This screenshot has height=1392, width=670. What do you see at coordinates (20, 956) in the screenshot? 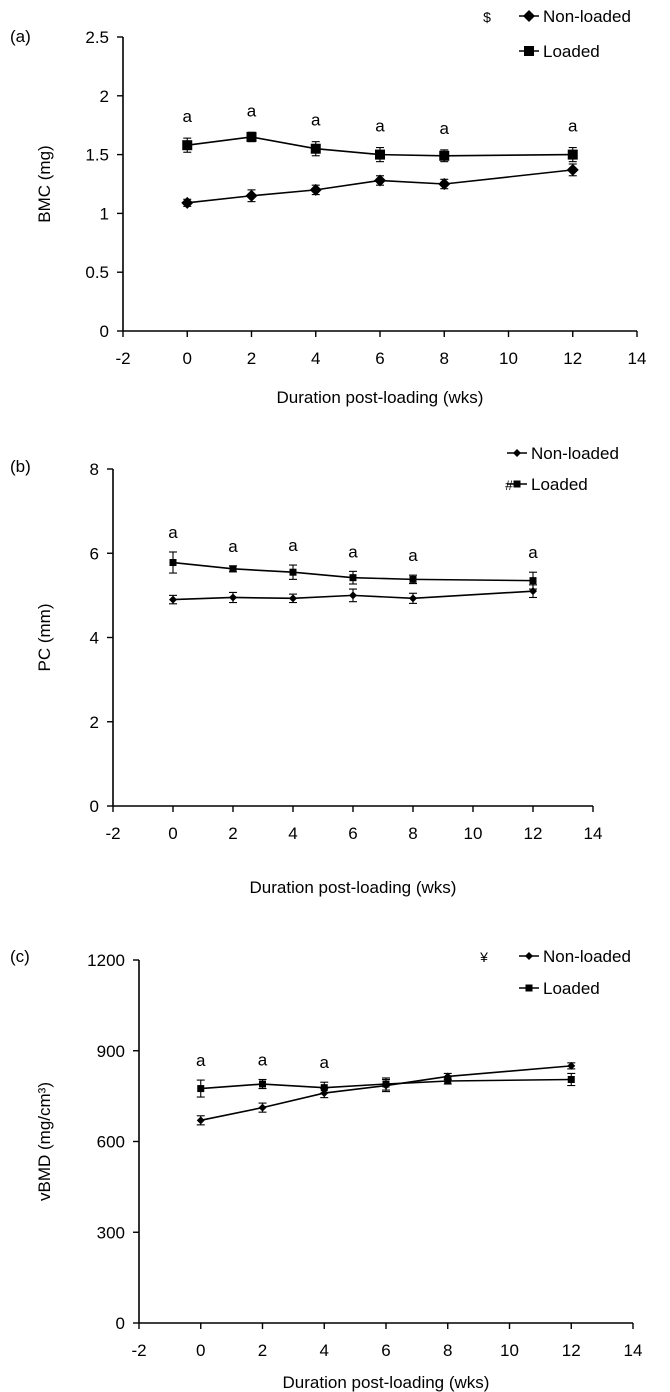
I see `panel-label: (c)` at bounding box center [20, 956].